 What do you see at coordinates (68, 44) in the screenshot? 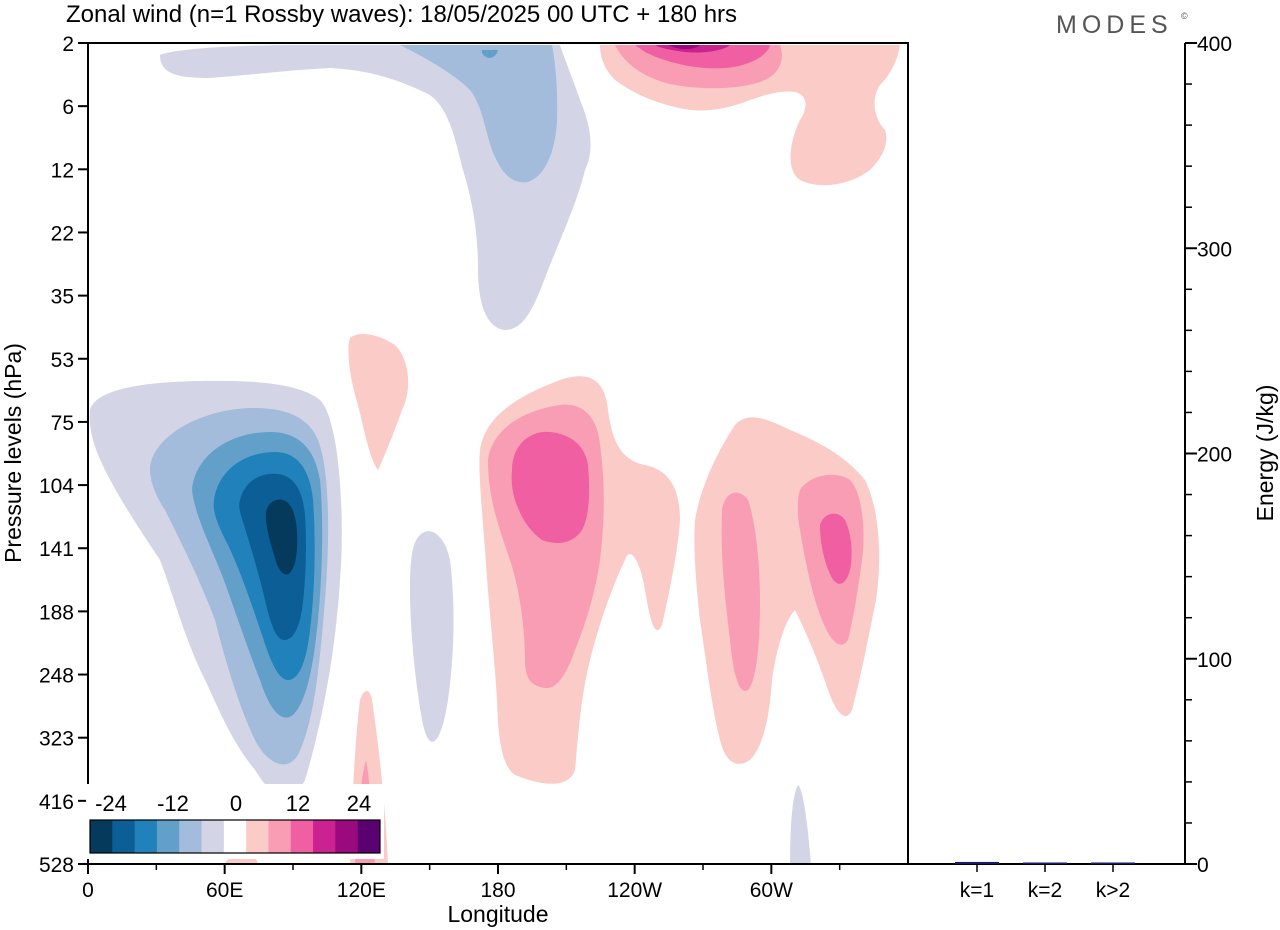
I see `y-tick-label: 2` at bounding box center [68, 44].